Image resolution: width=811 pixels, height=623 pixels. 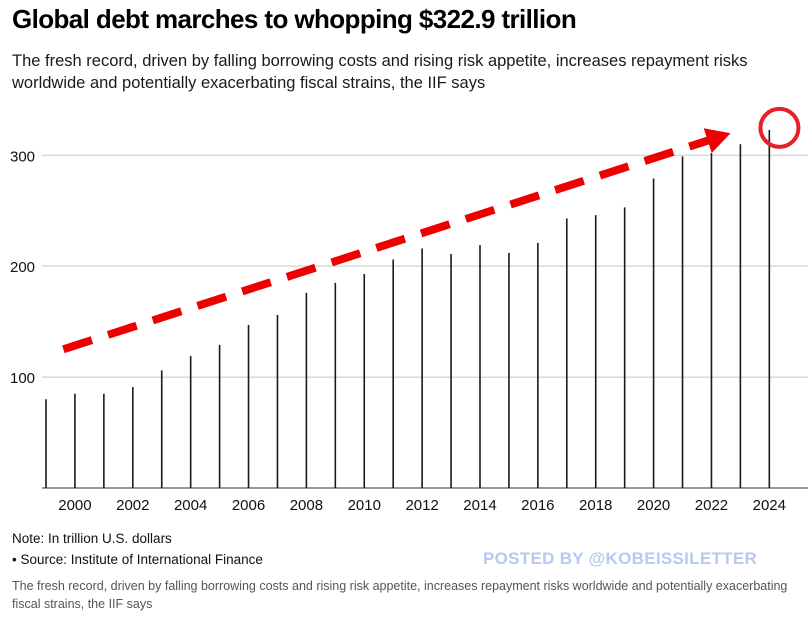 What do you see at coordinates (74, 505) in the screenshot?
I see `x-tick-label: 2000` at bounding box center [74, 505].